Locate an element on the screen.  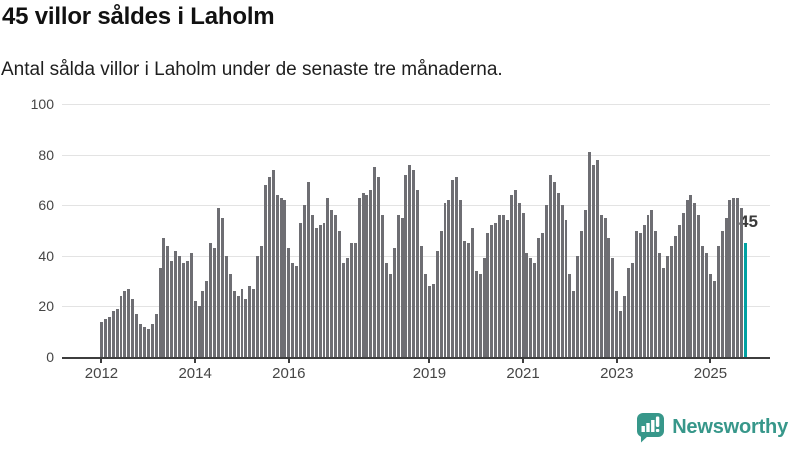
x-axis-line is located at coordinates (416, 358).